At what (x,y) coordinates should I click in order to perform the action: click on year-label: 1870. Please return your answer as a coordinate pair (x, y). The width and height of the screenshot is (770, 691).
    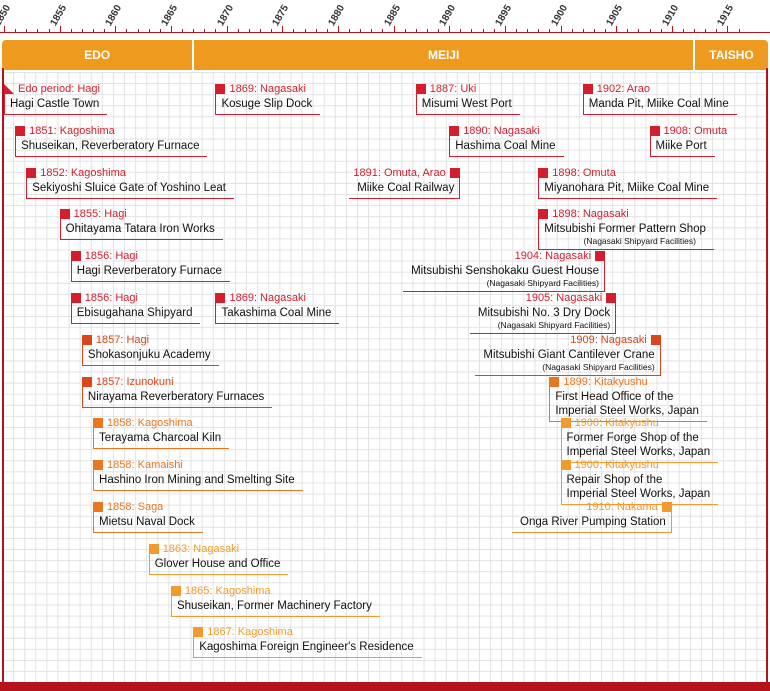
    Looking at the image, I should click on (225, 16).